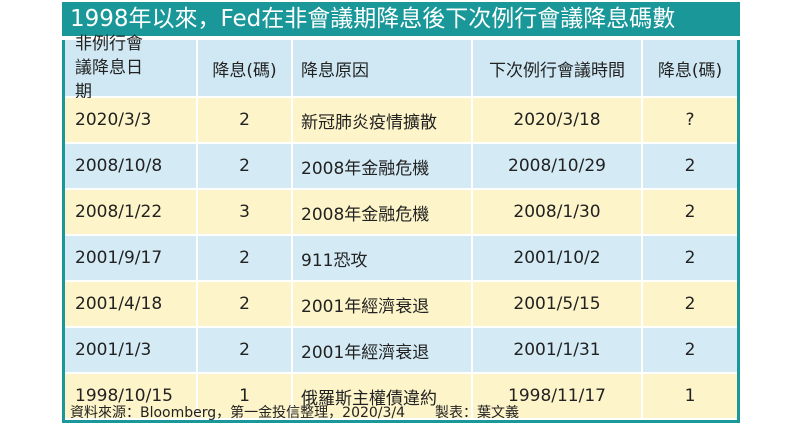 Image resolution: width=800 pixels, height=430 pixels. I want to click on table-cell: 2020/3/18, so click(558, 121).